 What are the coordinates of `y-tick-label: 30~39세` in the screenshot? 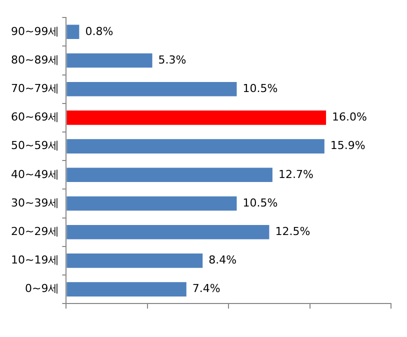 It's located at (35, 203).